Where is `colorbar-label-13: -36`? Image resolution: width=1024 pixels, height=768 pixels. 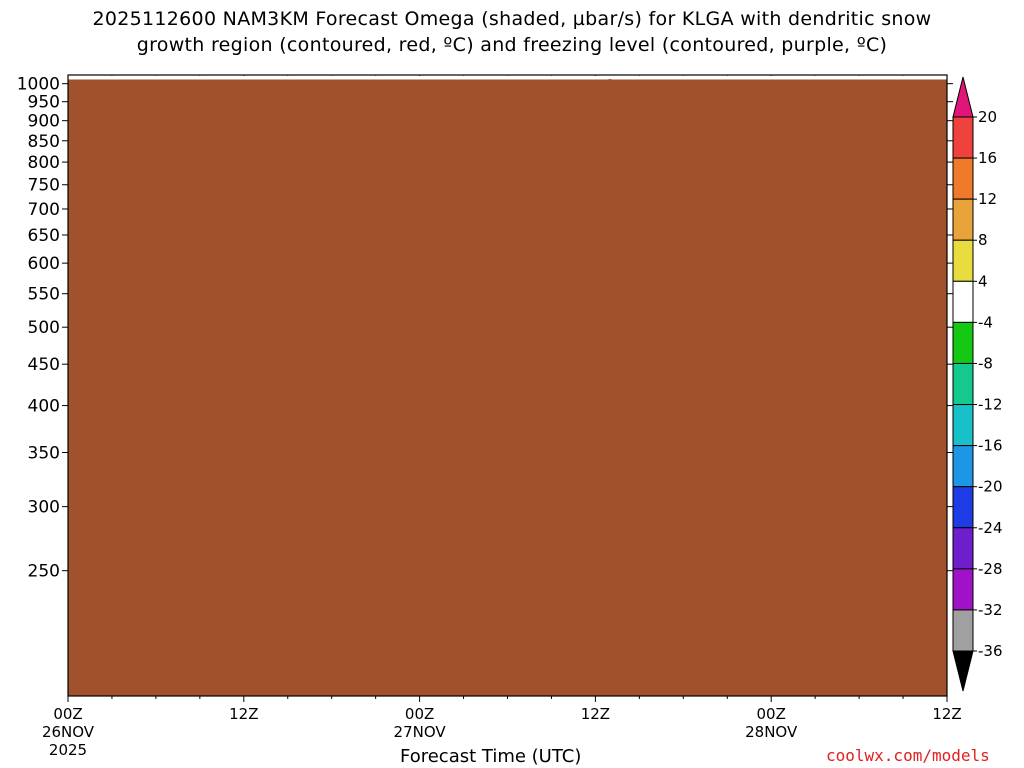 colorbar-label-13: -36 is located at coordinates (990, 651).